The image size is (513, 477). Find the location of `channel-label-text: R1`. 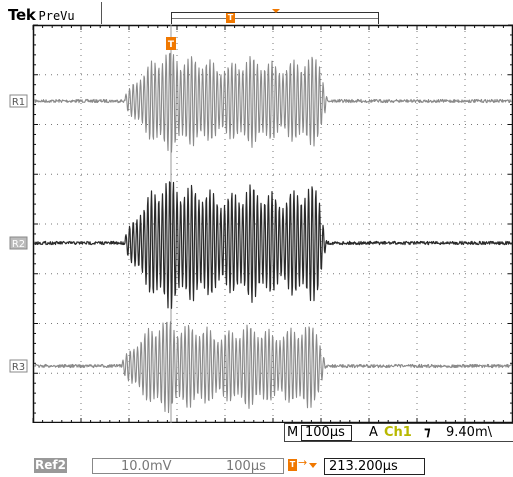

channel-label-text: R1 is located at coordinates (18, 102).